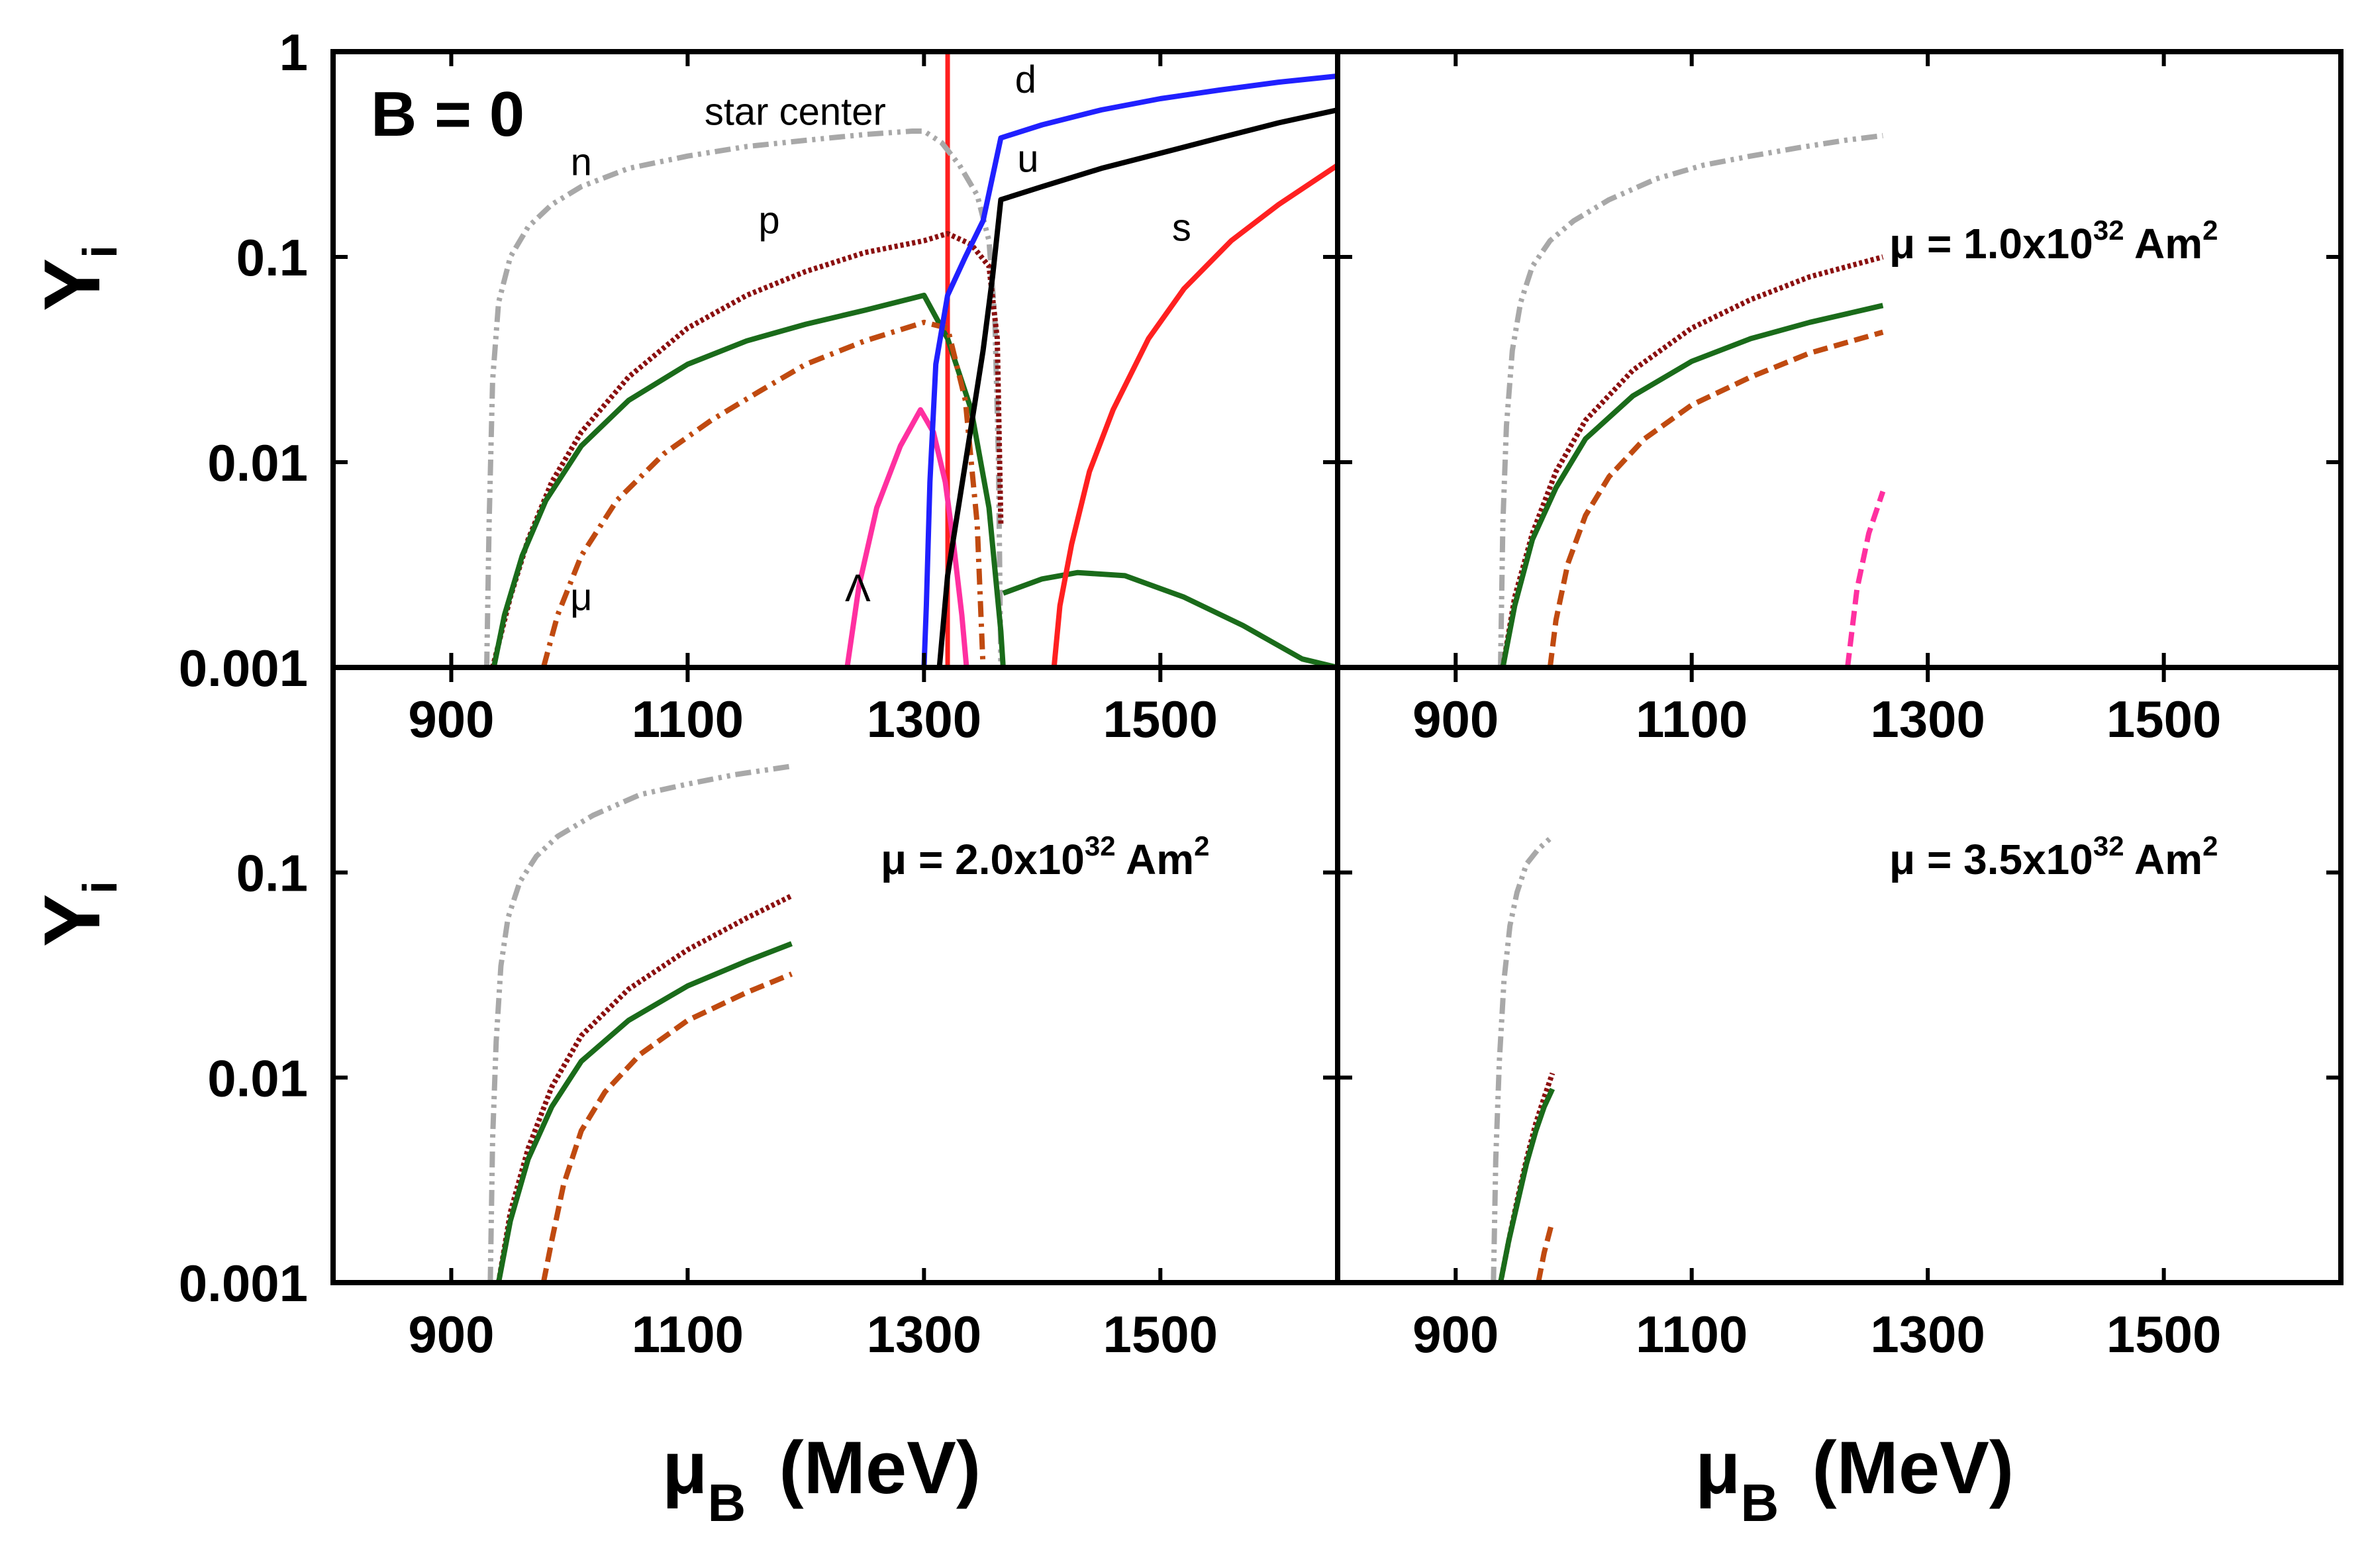 Image resolution: width=2370 pixels, height=1568 pixels. Describe the element at coordinates (1991, 859) in the screenshot. I see `panel-label-part: μ = 3.5x10` at that location.